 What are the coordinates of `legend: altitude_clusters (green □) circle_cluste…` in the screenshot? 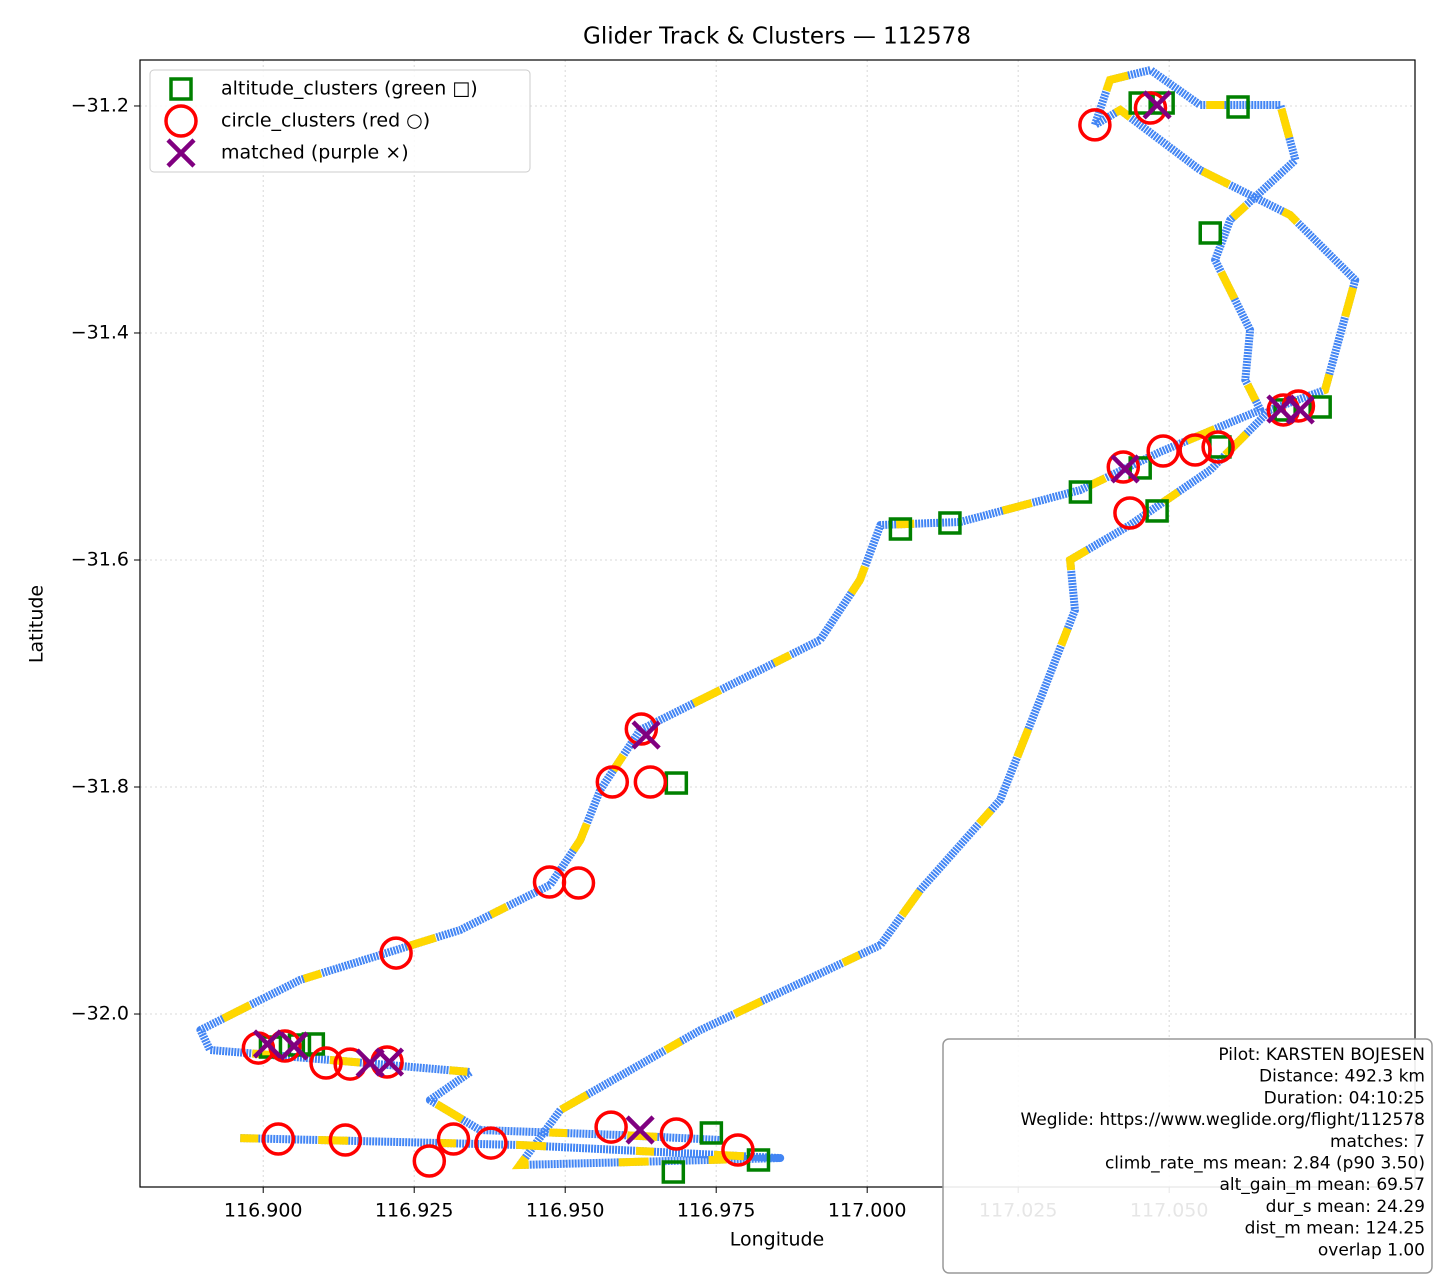 It's located at (340, 121).